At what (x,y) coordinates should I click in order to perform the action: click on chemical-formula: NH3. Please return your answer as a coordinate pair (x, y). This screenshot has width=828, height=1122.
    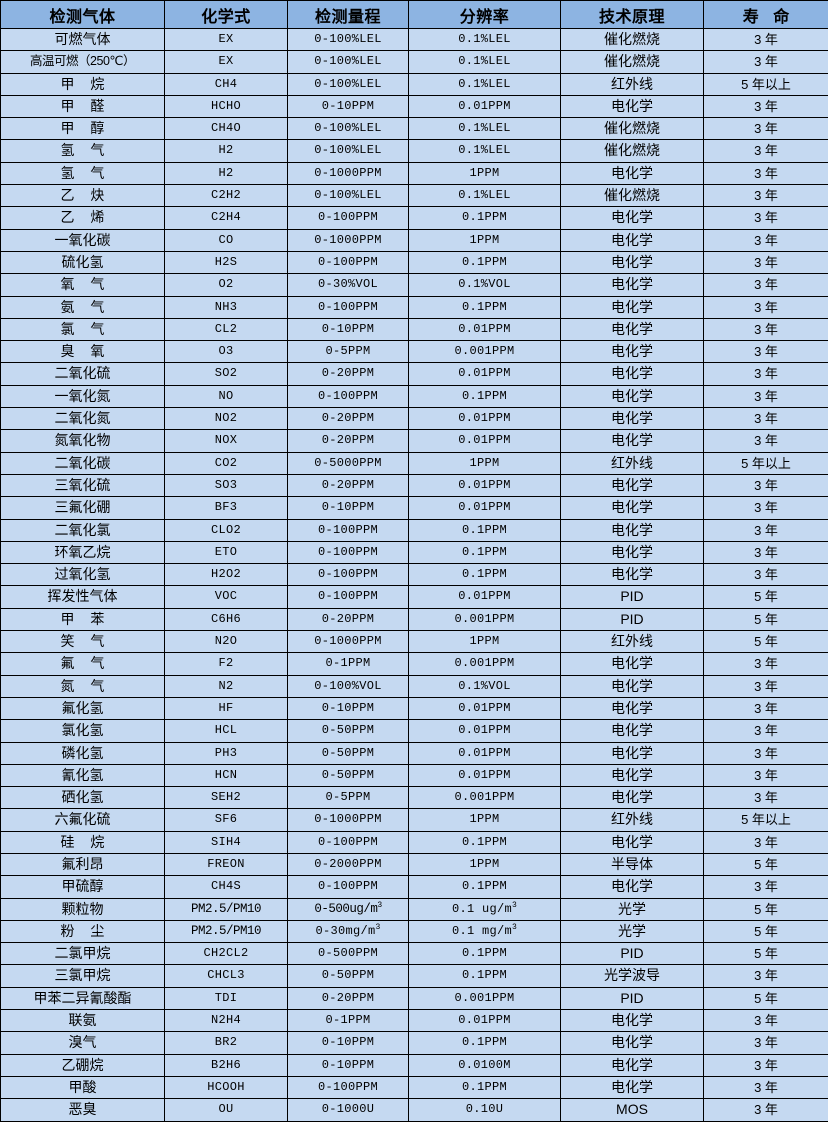
    Looking at the image, I should click on (226, 307).